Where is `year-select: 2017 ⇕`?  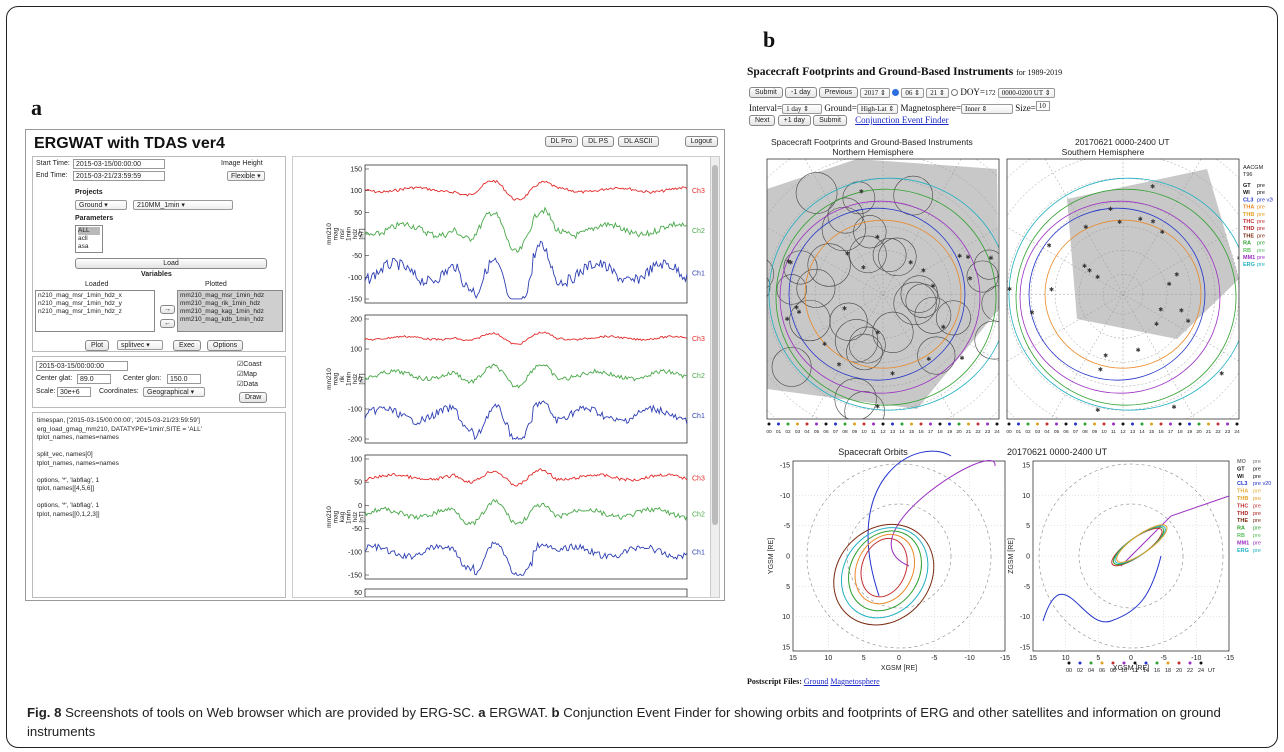 year-select: 2017 ⇕ is located at coordinates (875, 92).